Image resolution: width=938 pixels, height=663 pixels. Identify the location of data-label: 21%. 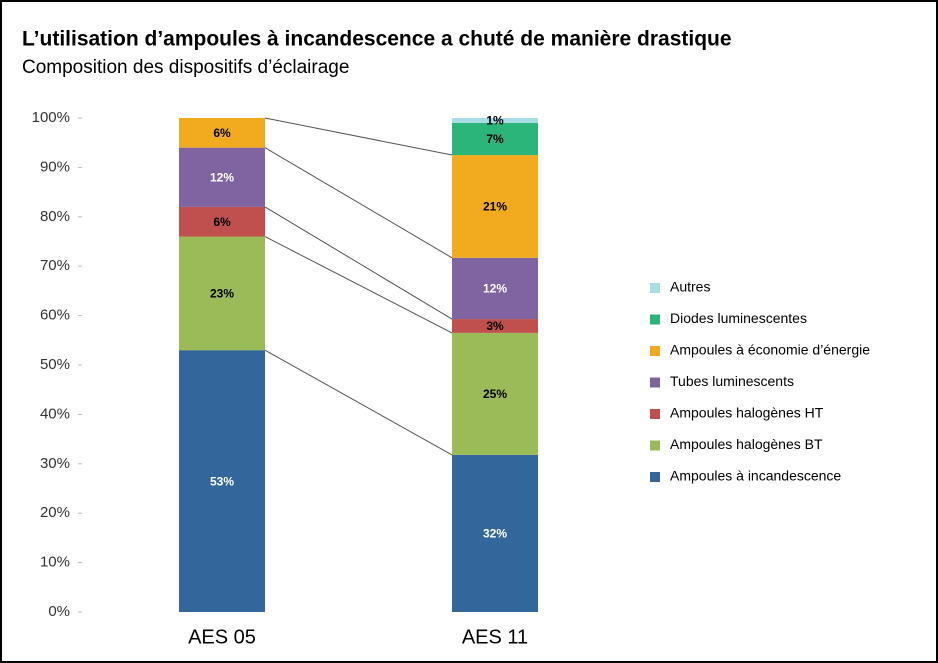
(495, 207).